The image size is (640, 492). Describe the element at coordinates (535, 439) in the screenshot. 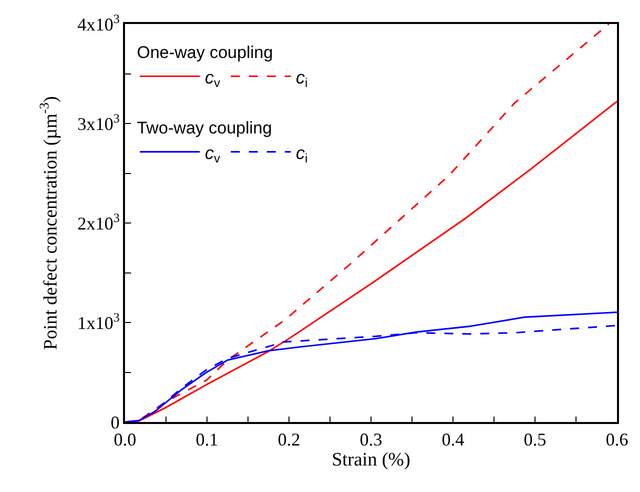

I see `x-tick-label: 0.5` at that location.